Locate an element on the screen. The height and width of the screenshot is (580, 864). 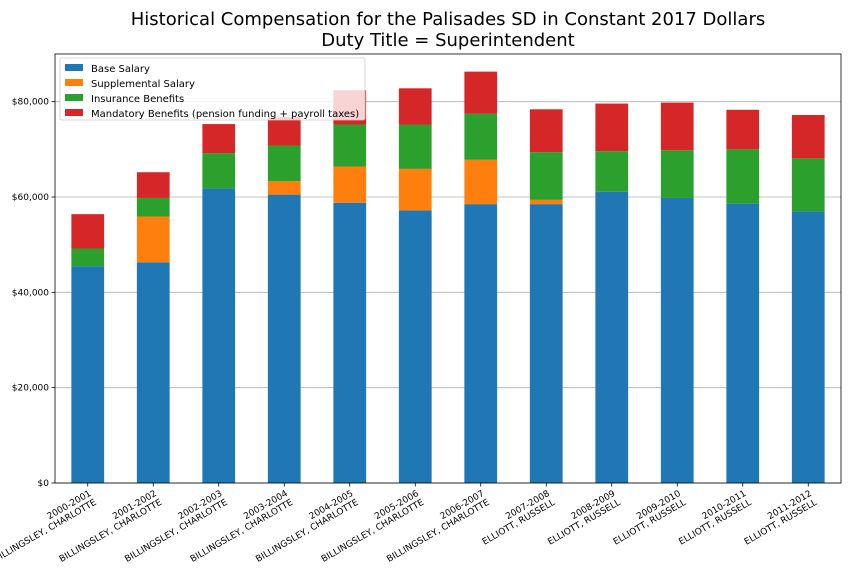
legend-label: Base Salary is located at coordinates (120, 69).